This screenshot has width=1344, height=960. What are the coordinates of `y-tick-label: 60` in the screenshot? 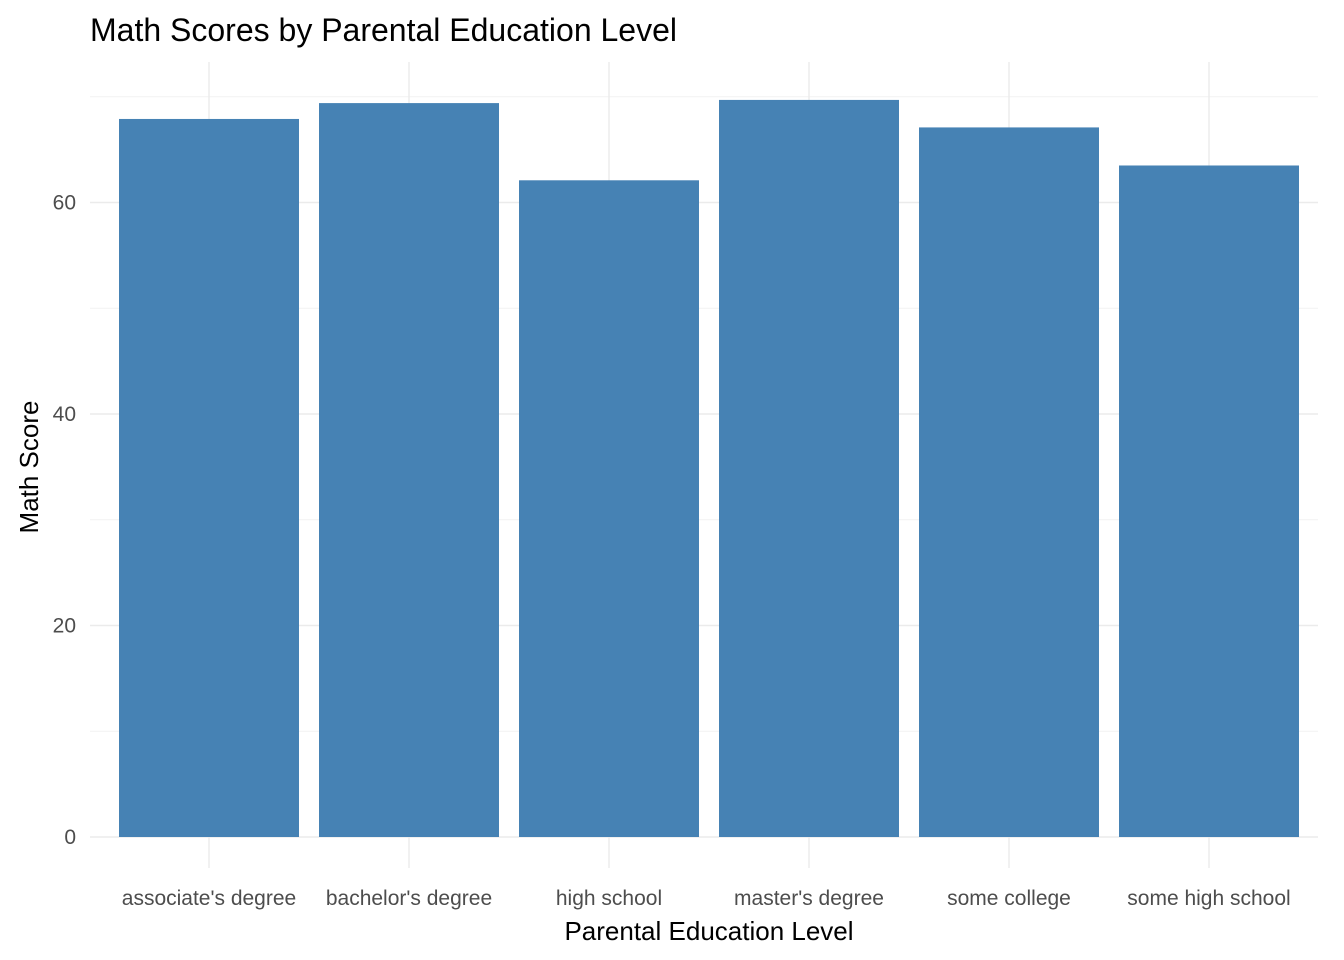 It's located at (64, 203).